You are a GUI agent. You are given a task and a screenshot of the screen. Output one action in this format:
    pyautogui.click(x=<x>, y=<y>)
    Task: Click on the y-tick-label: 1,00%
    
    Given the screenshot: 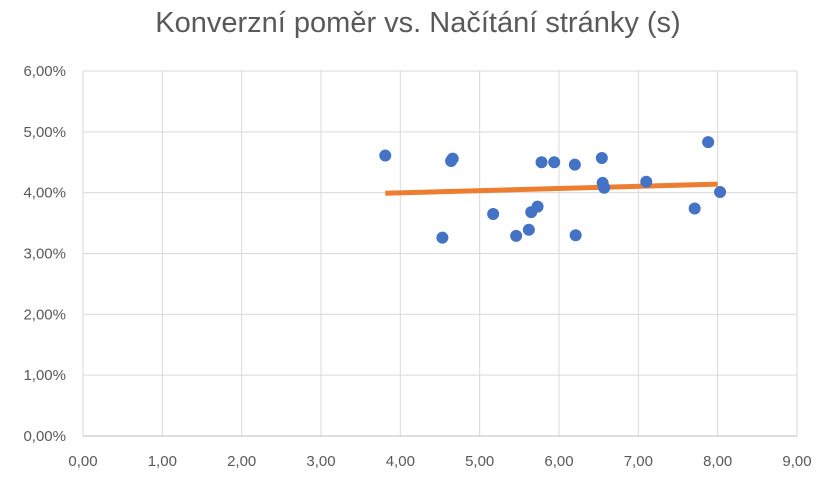 What is the action you would take?
    pyautogui.click(x=44, y=375)
    